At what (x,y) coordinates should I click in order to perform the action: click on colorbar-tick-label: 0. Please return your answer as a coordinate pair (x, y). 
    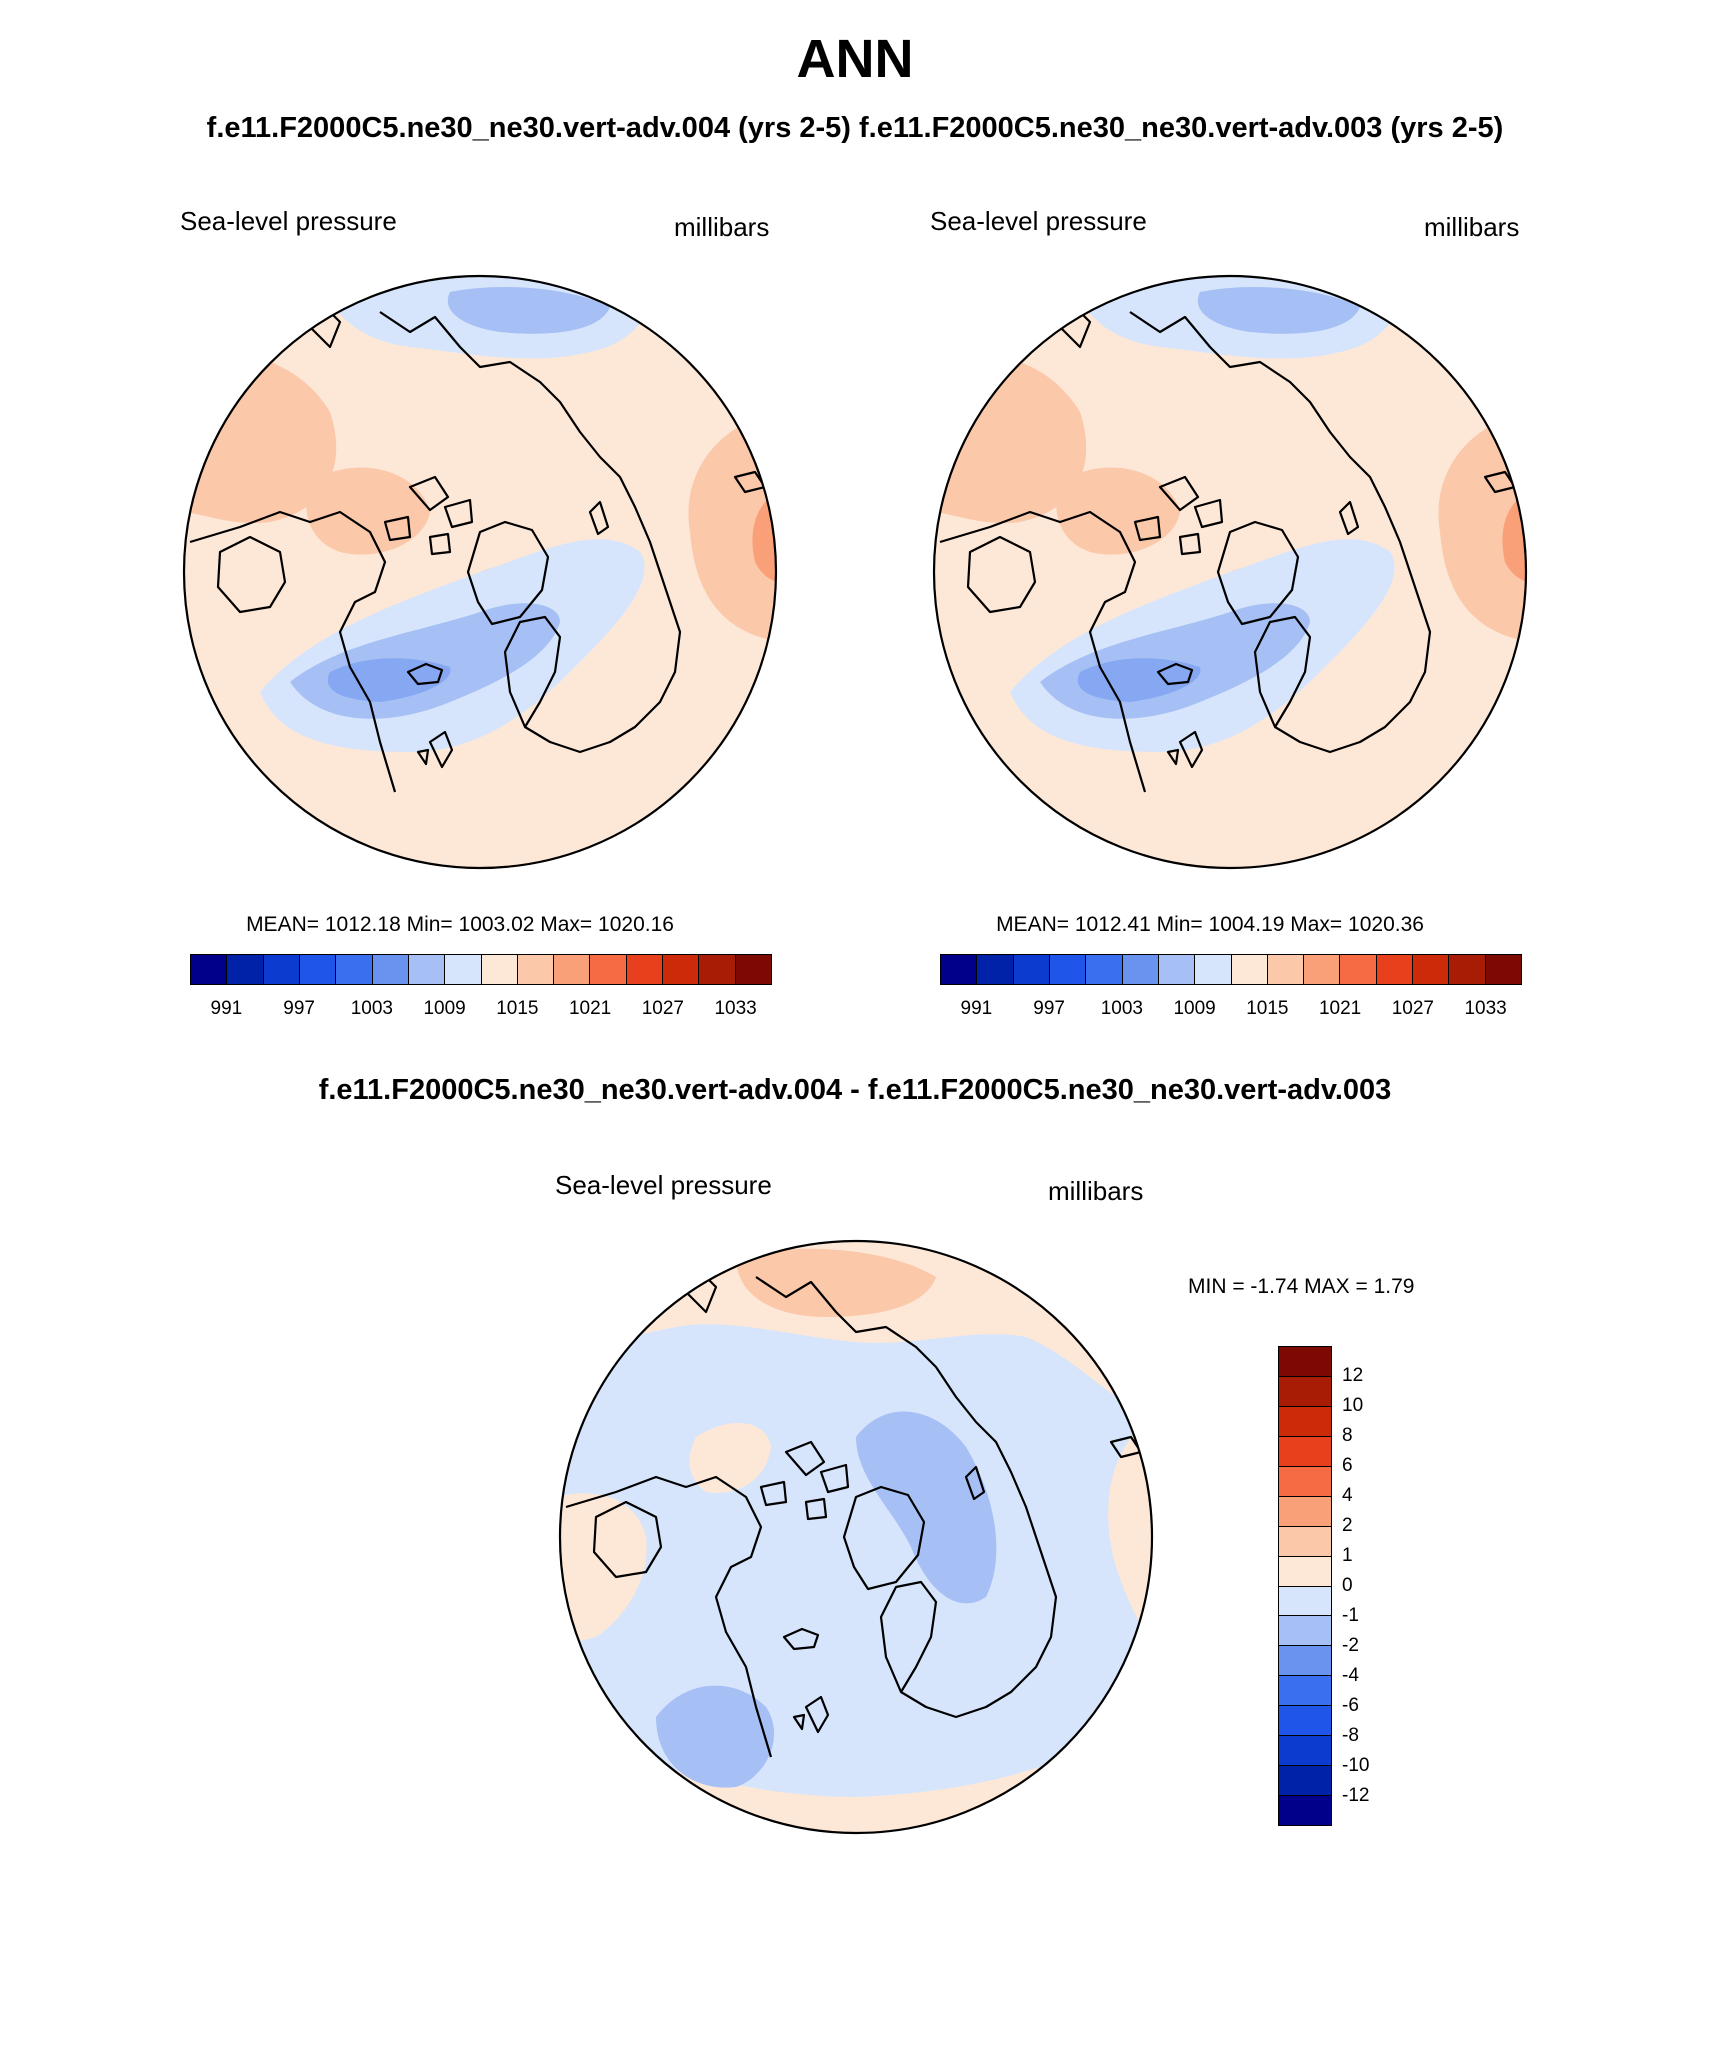
    Looking at the image, I should click on (1347, 1585).